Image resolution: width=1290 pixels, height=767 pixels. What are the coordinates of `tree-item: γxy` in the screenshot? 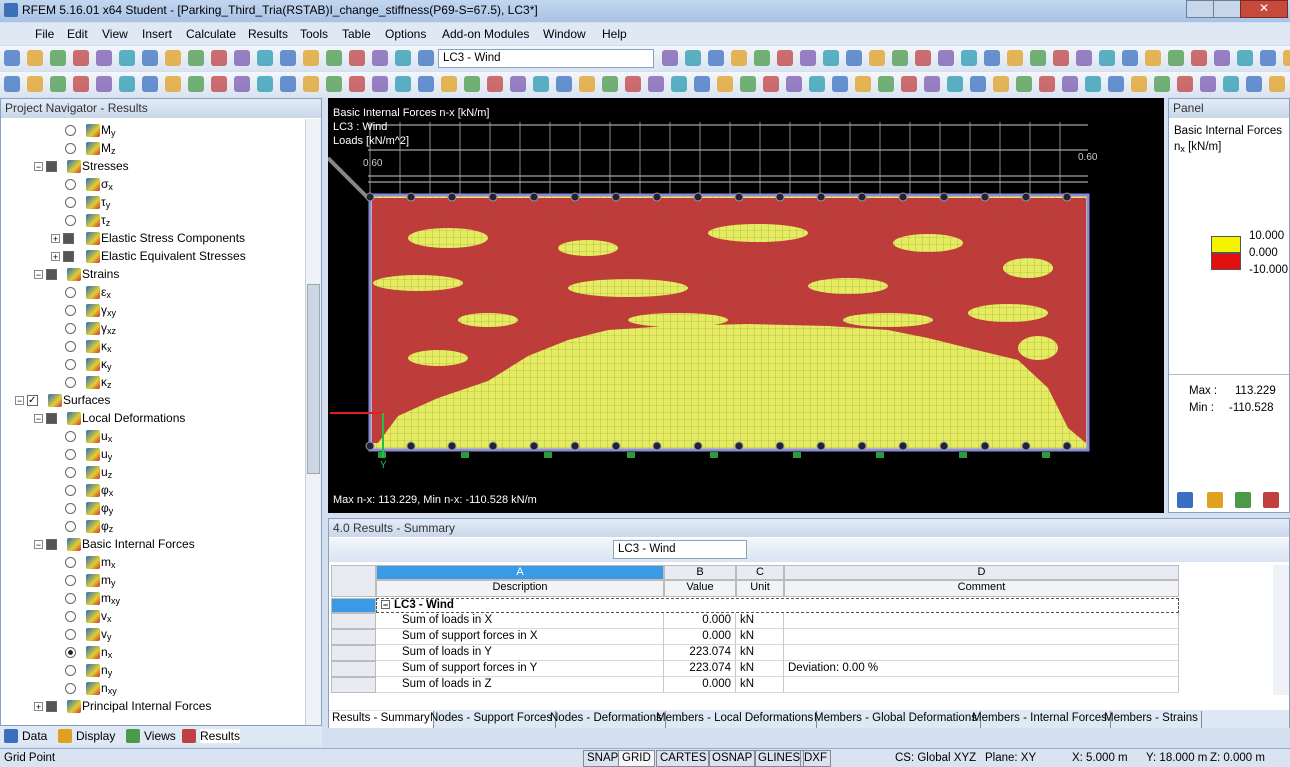 It's located at (108, 310).